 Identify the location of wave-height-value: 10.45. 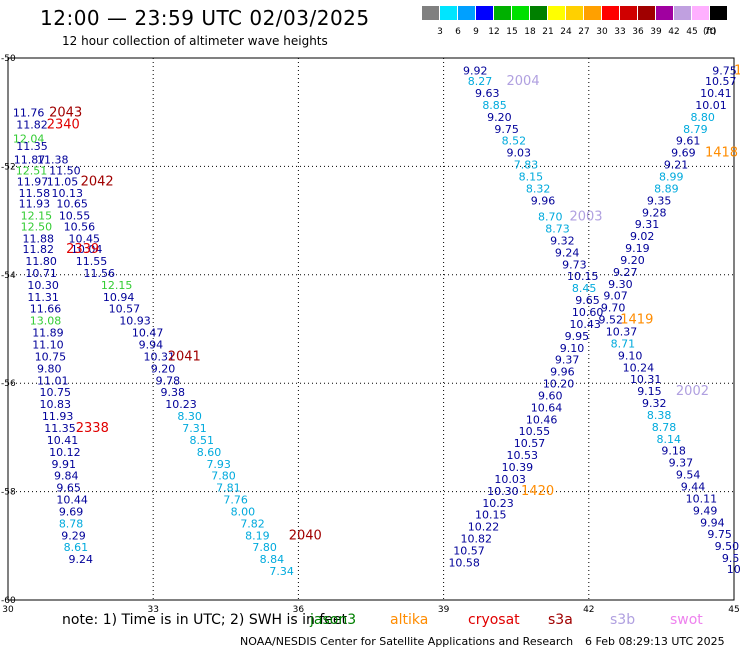
(85, 238).